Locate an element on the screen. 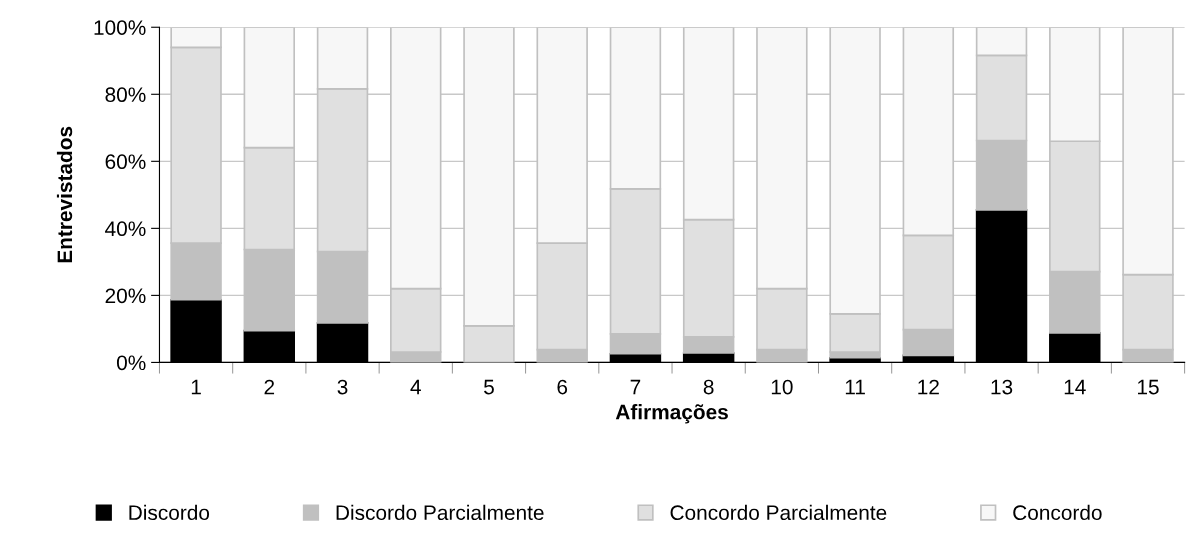 The width and height of the screenshot is (1199, 545). x-tick-label: 3 is located at coordinates (342, 387).